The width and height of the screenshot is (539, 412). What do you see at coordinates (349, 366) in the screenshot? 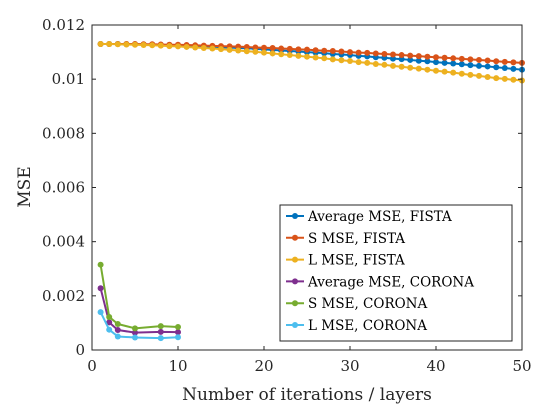
I see `x-tick-label: 30` at bounding box center [349, 366].